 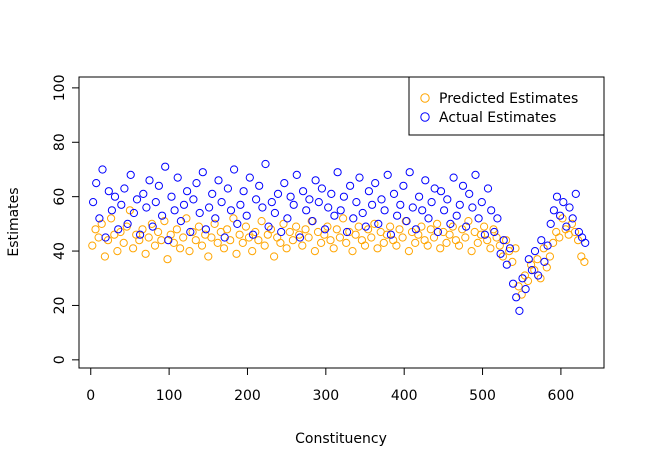 What do you see at coordinates (60, 359) in the screenshot?
I see `y-tick-label: 0` at bounding box center [60, 359].